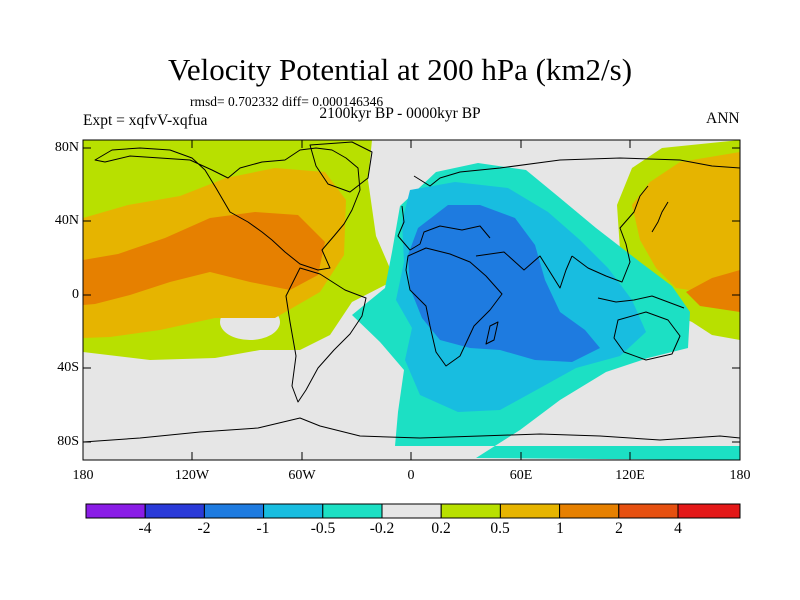 This screenshot has height=600, width=800. Describe the element at coordinates (66, 220) in the screenshot. I see `y-label-40n: 40N` at that location.